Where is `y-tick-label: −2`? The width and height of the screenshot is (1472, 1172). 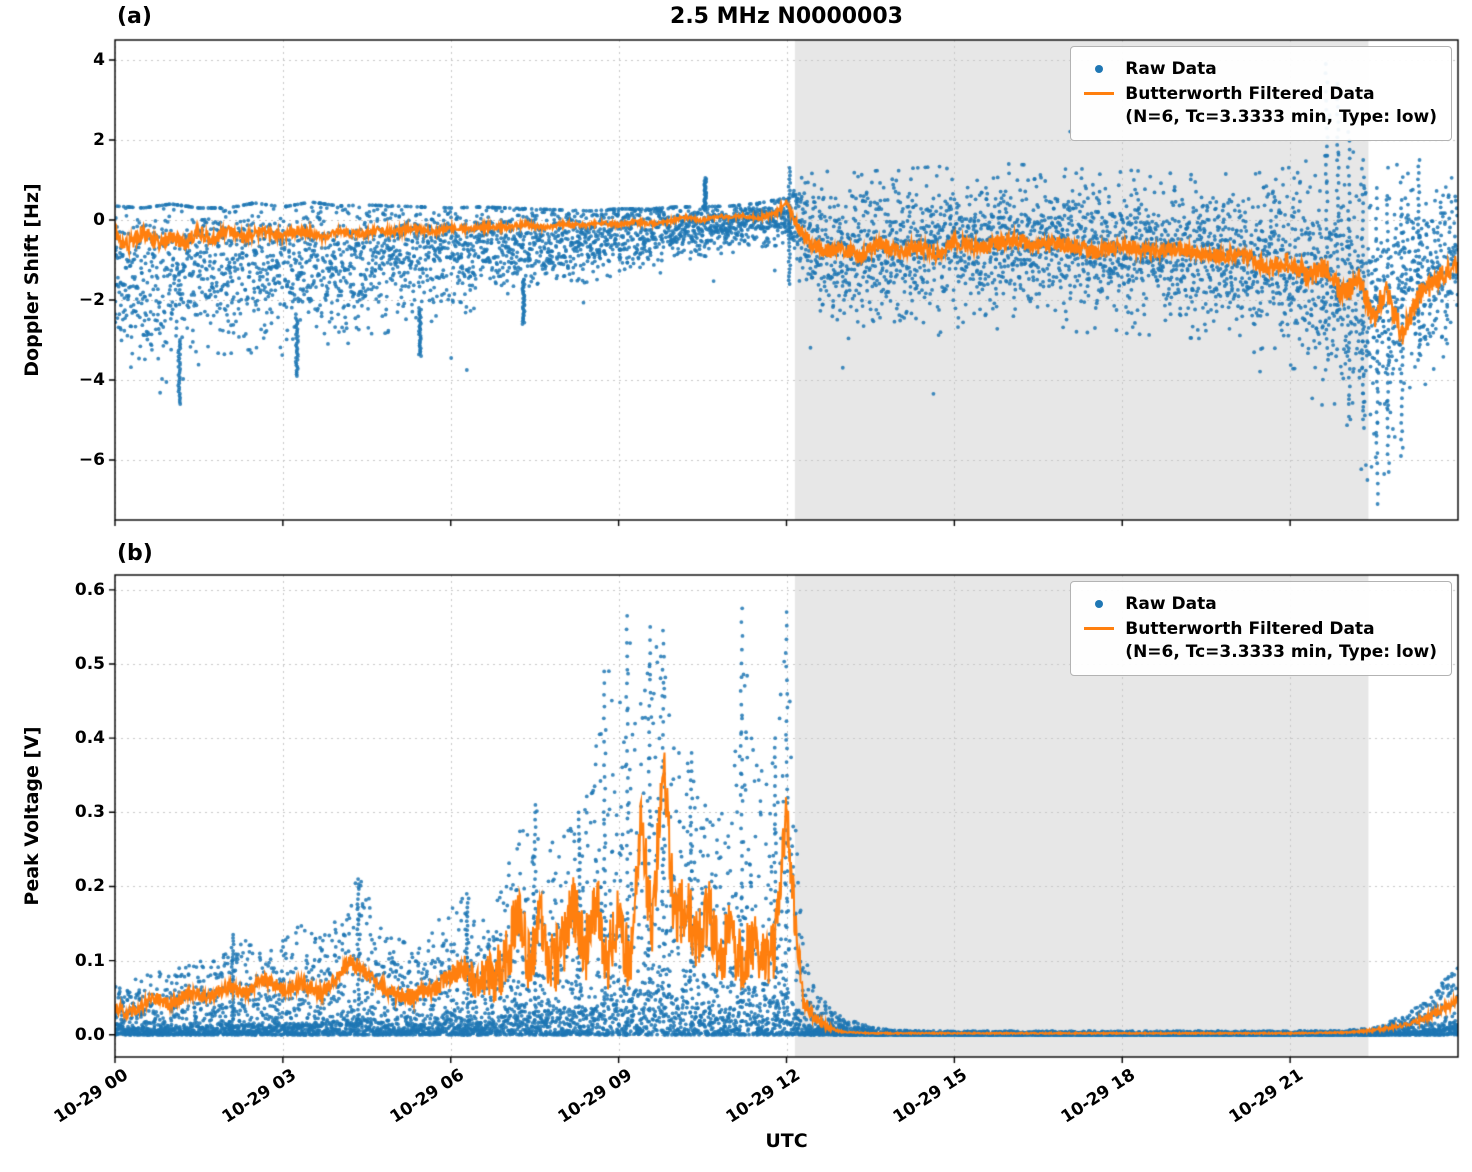 y-tick-label: −2 is located at coordinates (91, 300).